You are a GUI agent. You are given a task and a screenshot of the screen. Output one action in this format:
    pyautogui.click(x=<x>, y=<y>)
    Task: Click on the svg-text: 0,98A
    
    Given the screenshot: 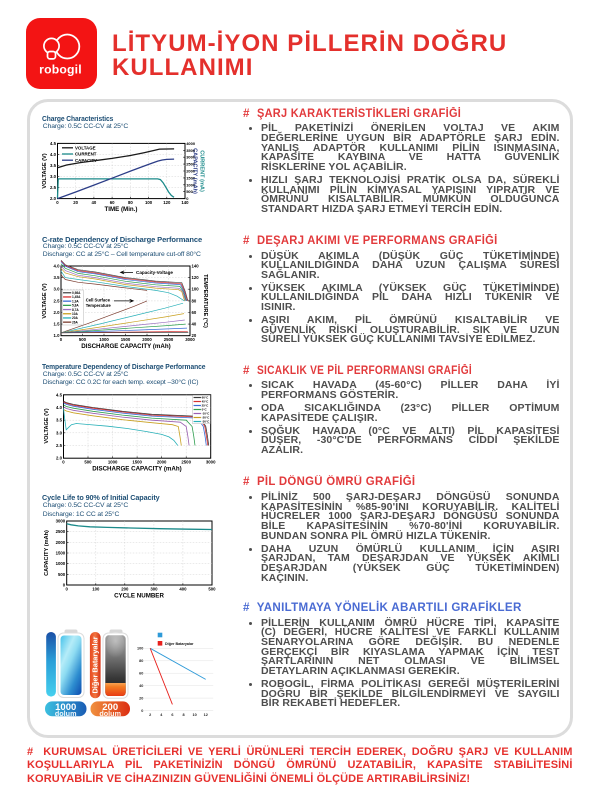 What is the action you would take?
    pyautogui.click(x=76, y=293)
    